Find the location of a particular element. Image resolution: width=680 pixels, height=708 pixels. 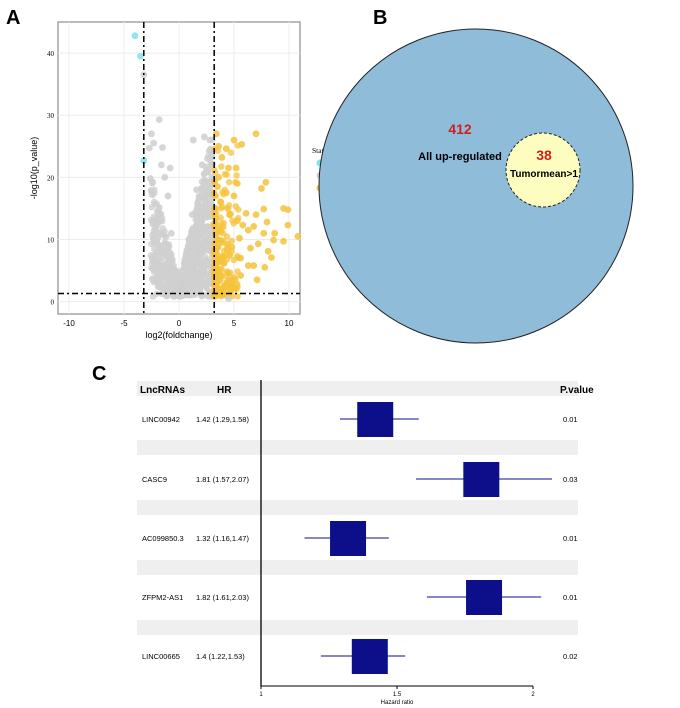

column-header-hr: HR is located at coordinates (224, 390).